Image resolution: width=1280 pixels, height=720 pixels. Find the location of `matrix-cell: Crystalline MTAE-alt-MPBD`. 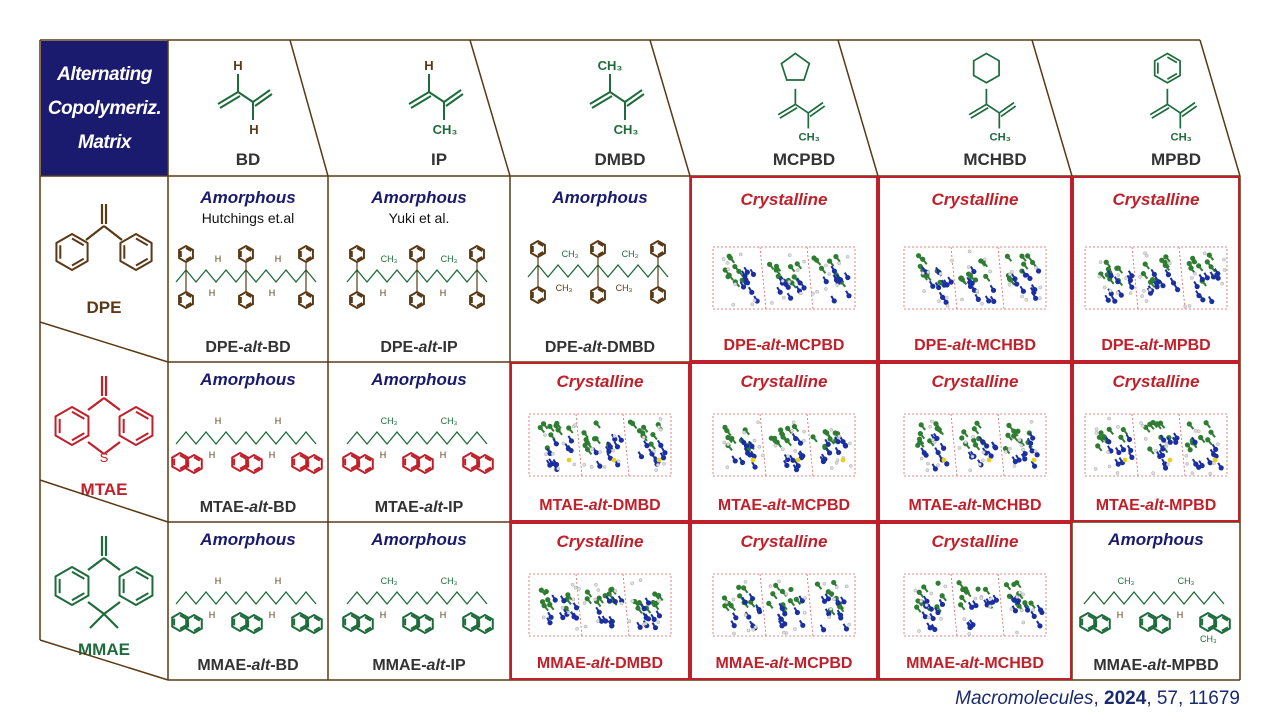

matrix-cell: Crystalline MTAE-alt-MPBD is located at coordinates (1156, 442).